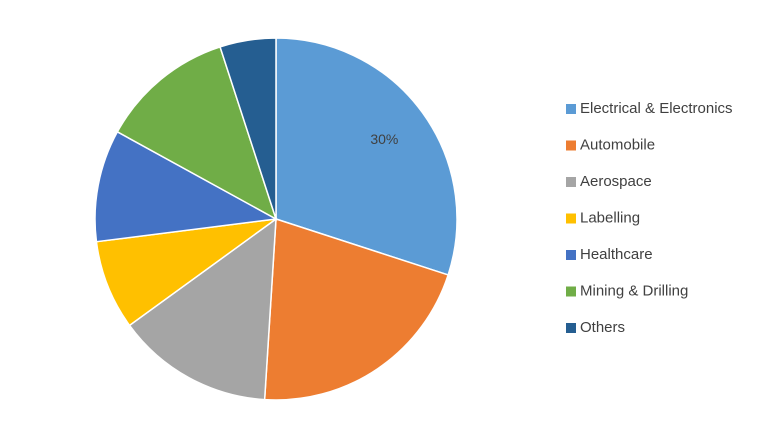 Image resolution: width=780 pixels, height=440 pixels. Describe the element at coordinates (384, 139) in the screenshot. I see `value-label: 30%` at that location.